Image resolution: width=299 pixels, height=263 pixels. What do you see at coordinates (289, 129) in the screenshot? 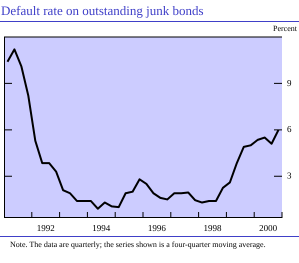
I see `y-tick-label: 6` at bounding box center [289, 129].